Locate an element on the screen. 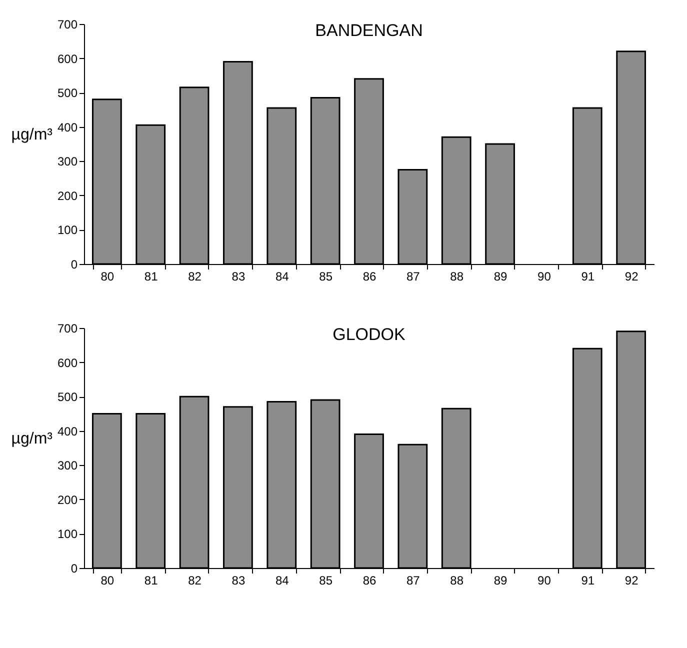 Image resolution: width=687 pixels, height=648 pixels. chart-title: BANDENGAN is located at coordinates (369, 30).